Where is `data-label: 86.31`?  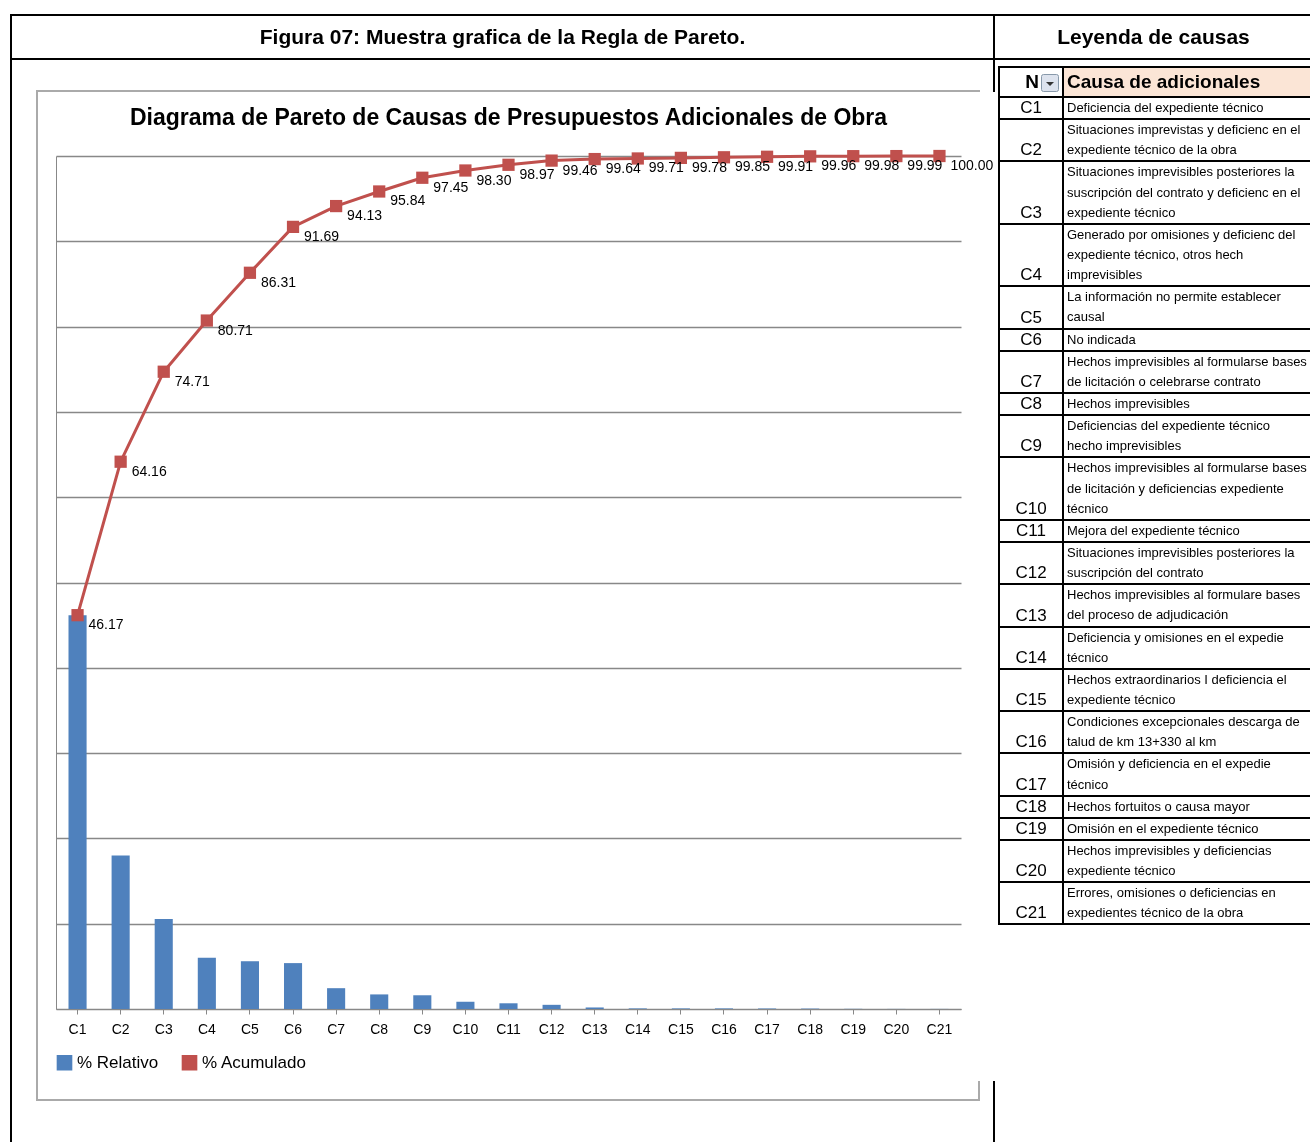
data-label: 86.31 is located at coordinates (278, 281).